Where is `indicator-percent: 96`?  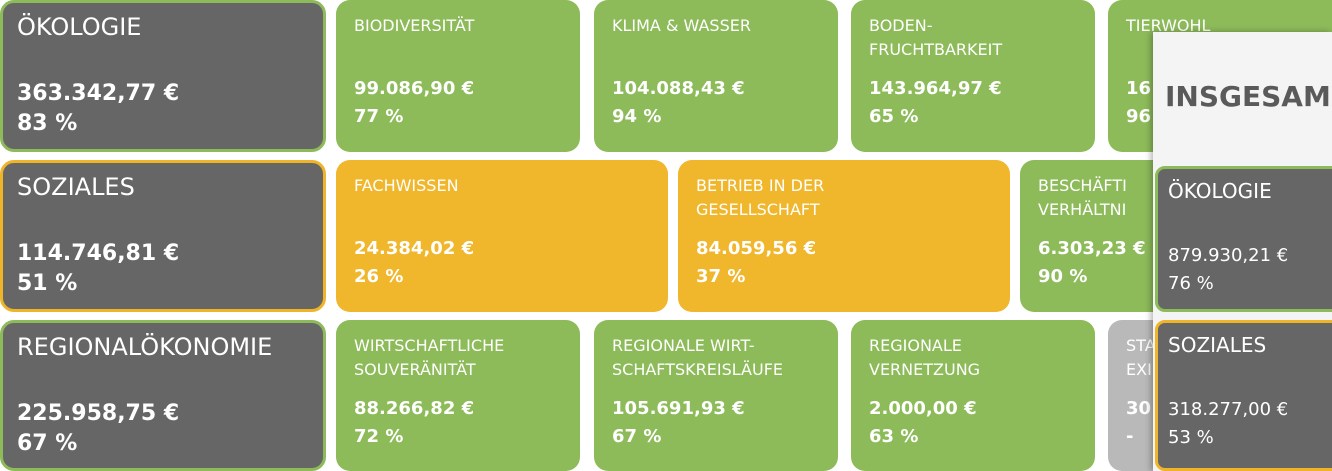 indicator-percent: 96 is located at coordinates (1139, 116).